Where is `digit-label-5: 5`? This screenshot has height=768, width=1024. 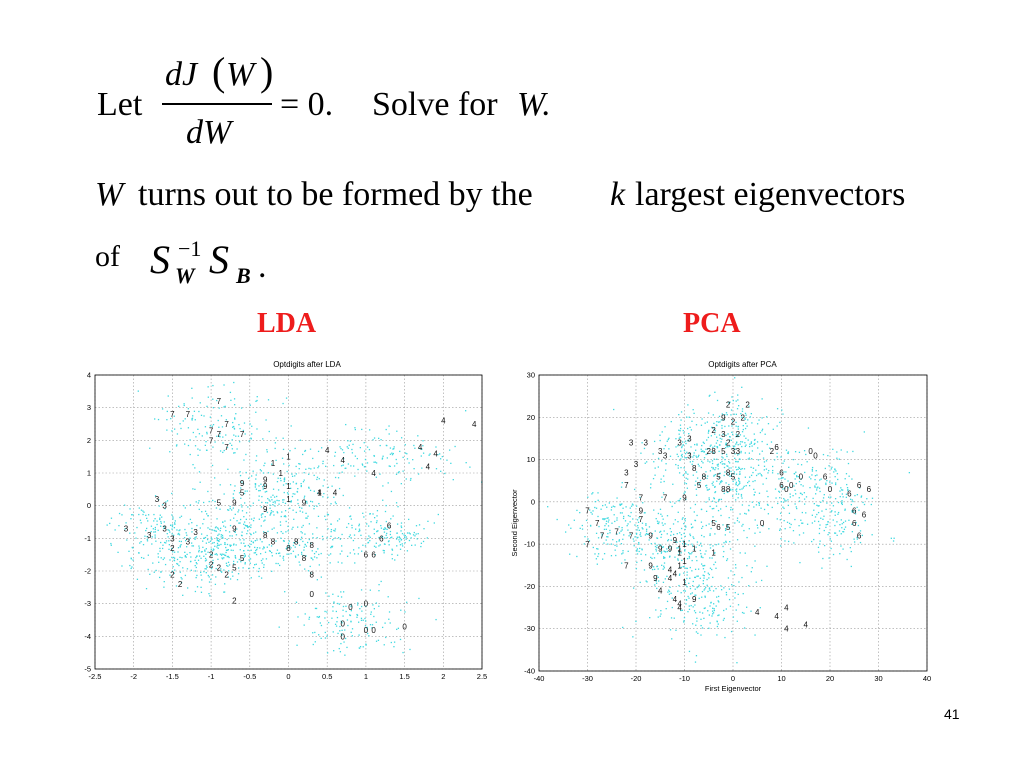
digit-label-5: 5 is located at coordinates (242, 558).